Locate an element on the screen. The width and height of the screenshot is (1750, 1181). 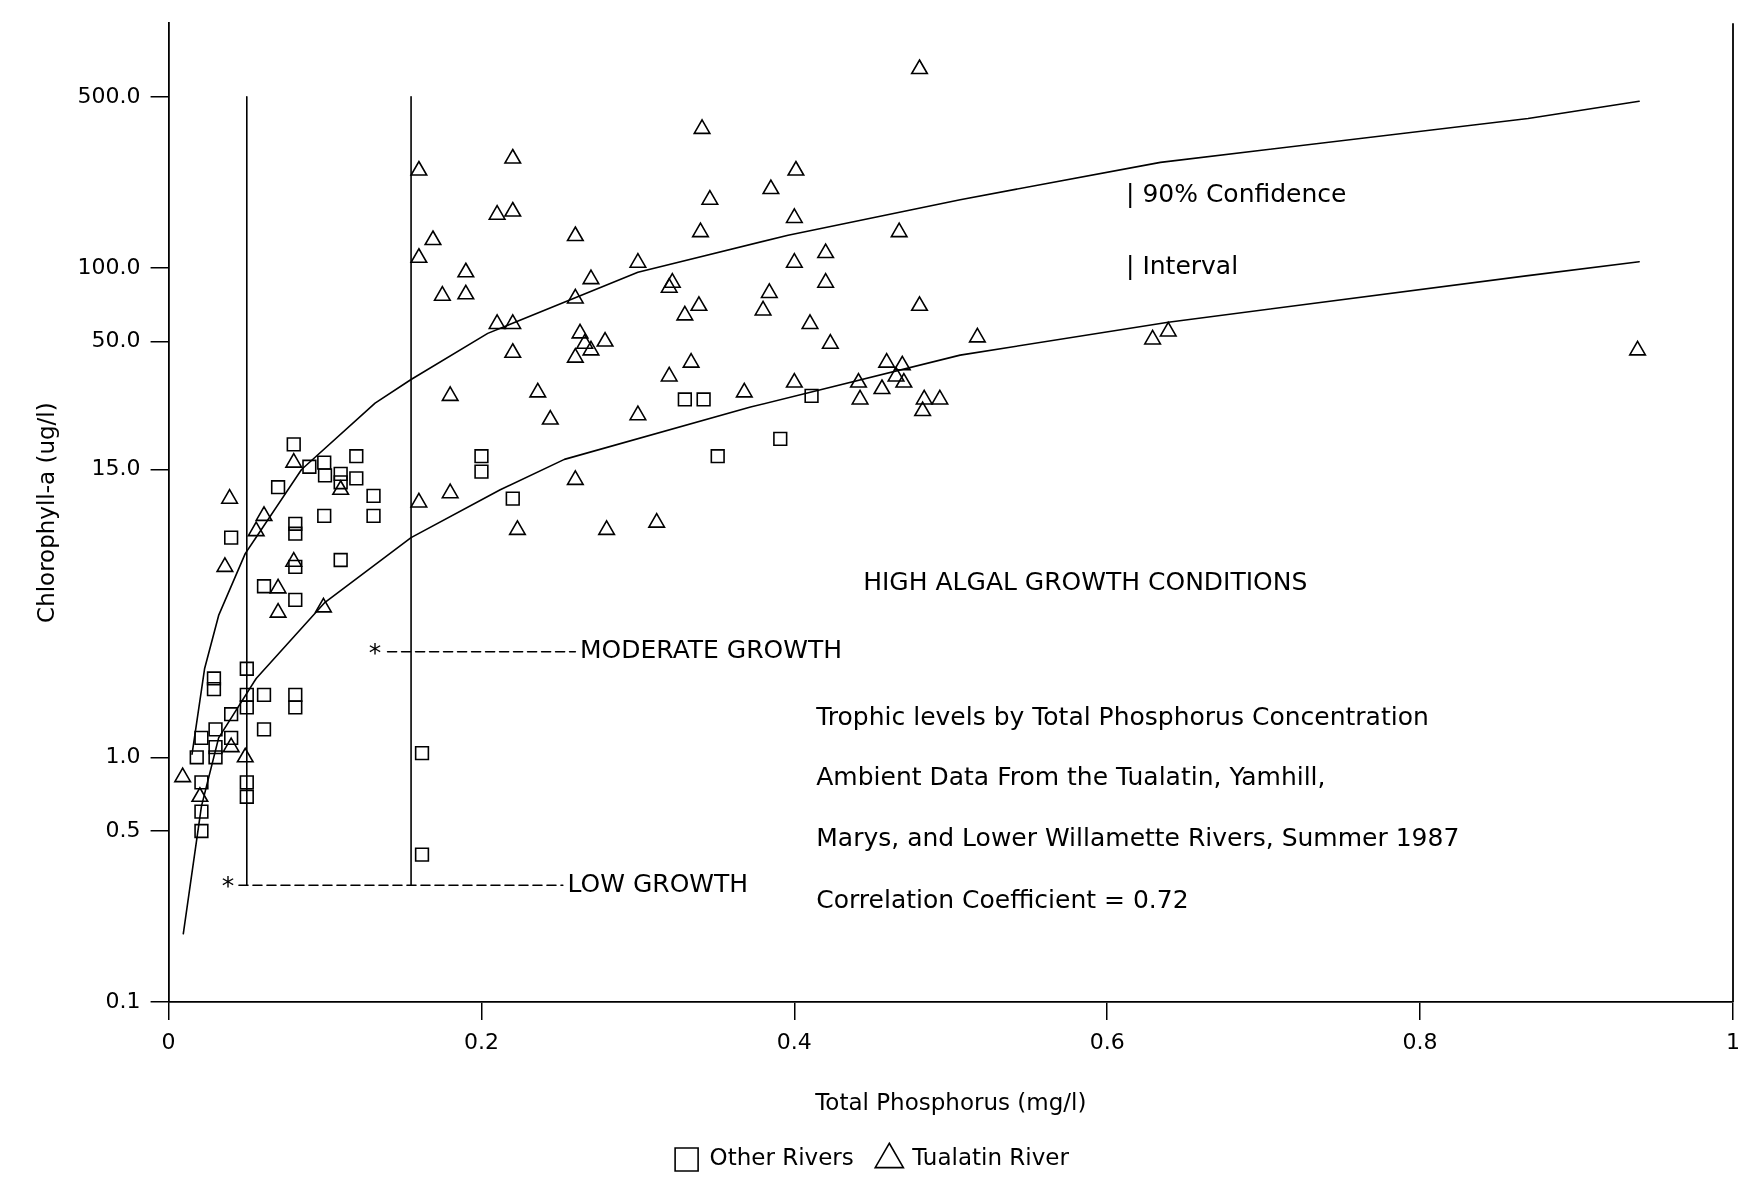
x-tick-label: 0.6 is located at coordinates (1107, 1041).